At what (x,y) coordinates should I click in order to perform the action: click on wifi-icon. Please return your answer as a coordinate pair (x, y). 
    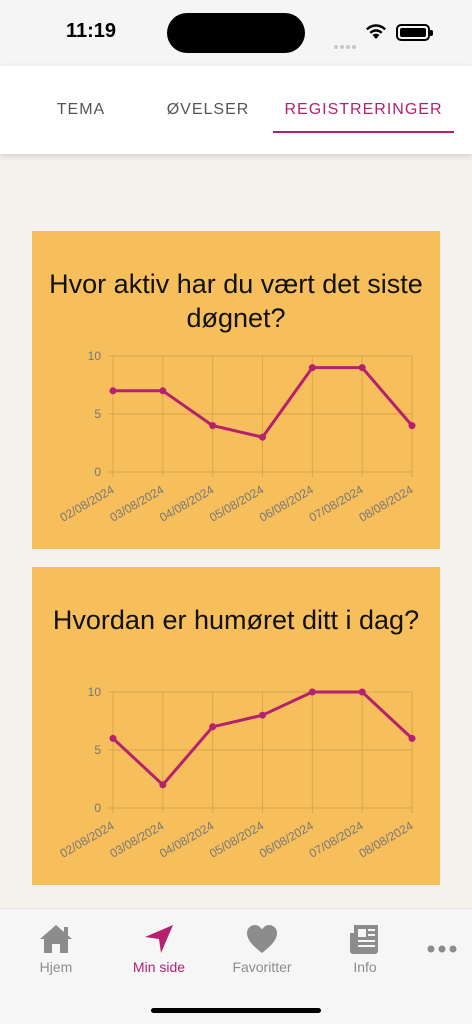
    Looking at the image, I should click on (376, 33).